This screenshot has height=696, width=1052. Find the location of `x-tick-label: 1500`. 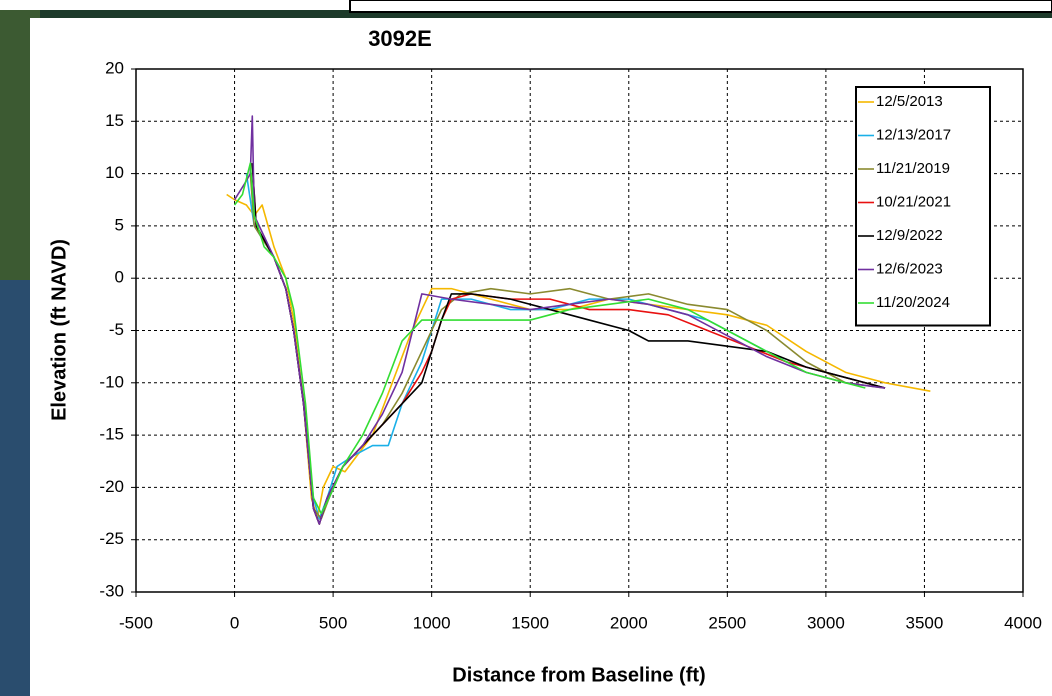

x-tick-label: 1500 is located at coordinates (530, 622).